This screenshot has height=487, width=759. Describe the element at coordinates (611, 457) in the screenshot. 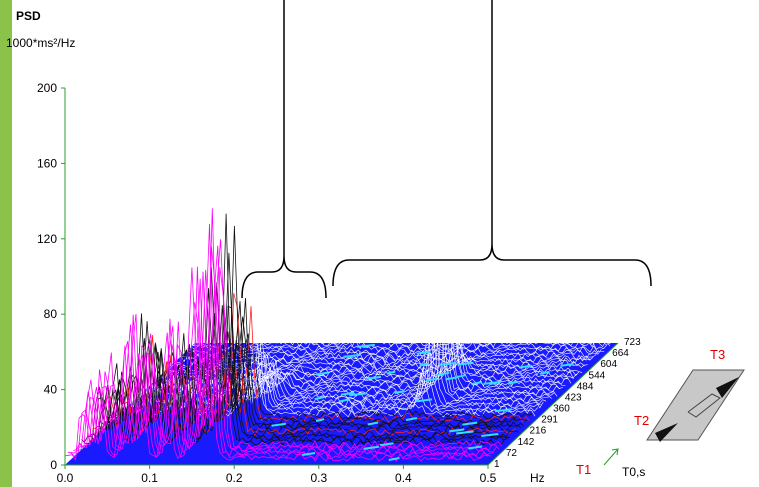

I see `green-arrow-icon` at that location.